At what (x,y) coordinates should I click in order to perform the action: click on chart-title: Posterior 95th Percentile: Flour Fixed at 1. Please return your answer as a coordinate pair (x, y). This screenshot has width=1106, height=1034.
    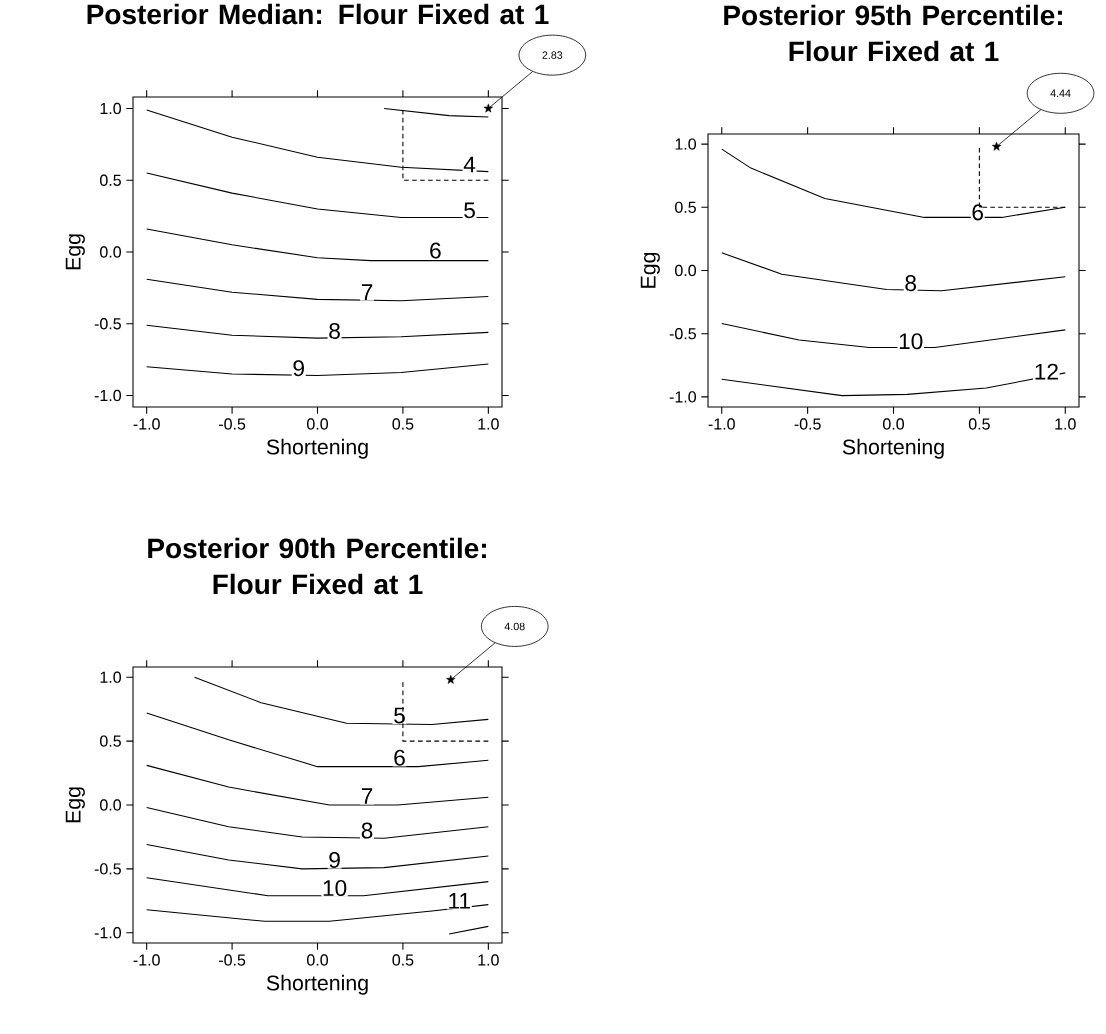
    Looking at the image, I should click on (893, 33).